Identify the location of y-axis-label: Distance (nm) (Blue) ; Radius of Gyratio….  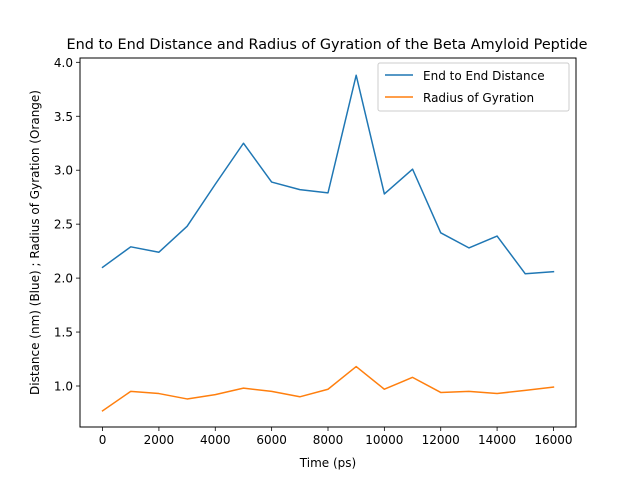
(35, 242).